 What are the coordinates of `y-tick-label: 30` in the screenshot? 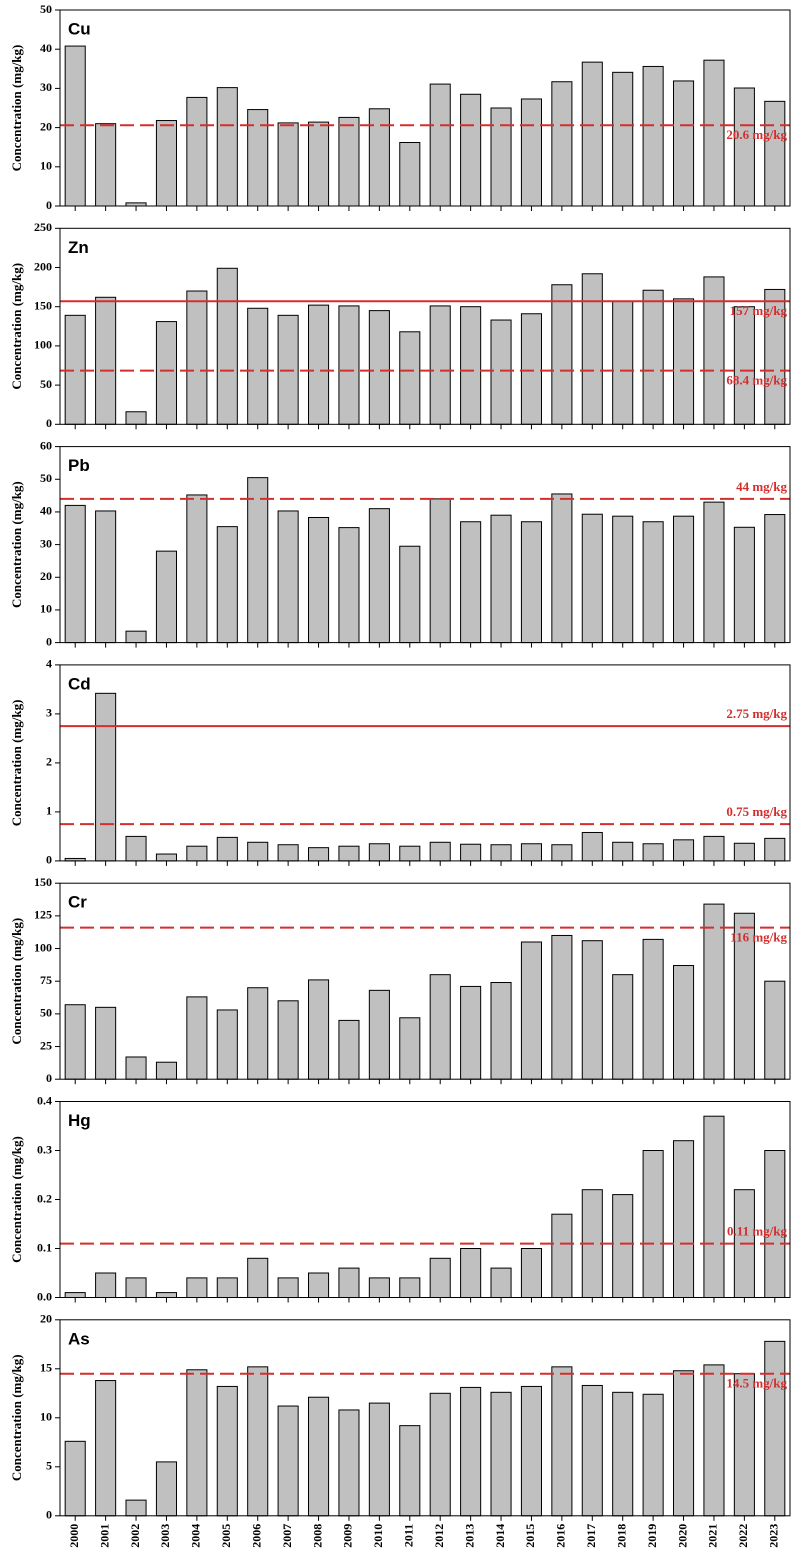 It's located at (46, 87).